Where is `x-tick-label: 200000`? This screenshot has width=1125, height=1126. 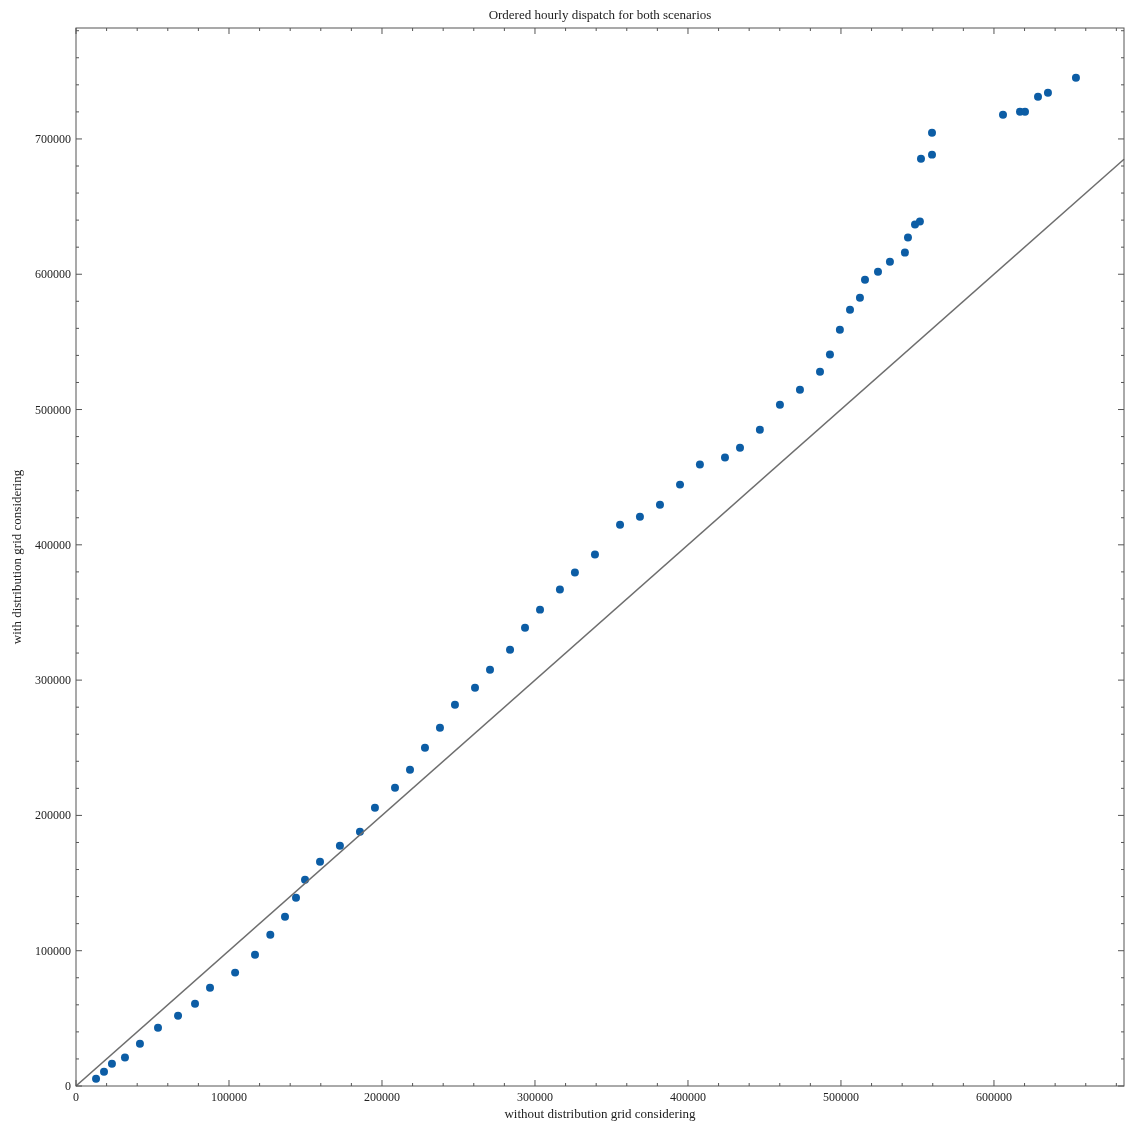 x-tick-label: 200000 is located at coordinates (381, 1097).